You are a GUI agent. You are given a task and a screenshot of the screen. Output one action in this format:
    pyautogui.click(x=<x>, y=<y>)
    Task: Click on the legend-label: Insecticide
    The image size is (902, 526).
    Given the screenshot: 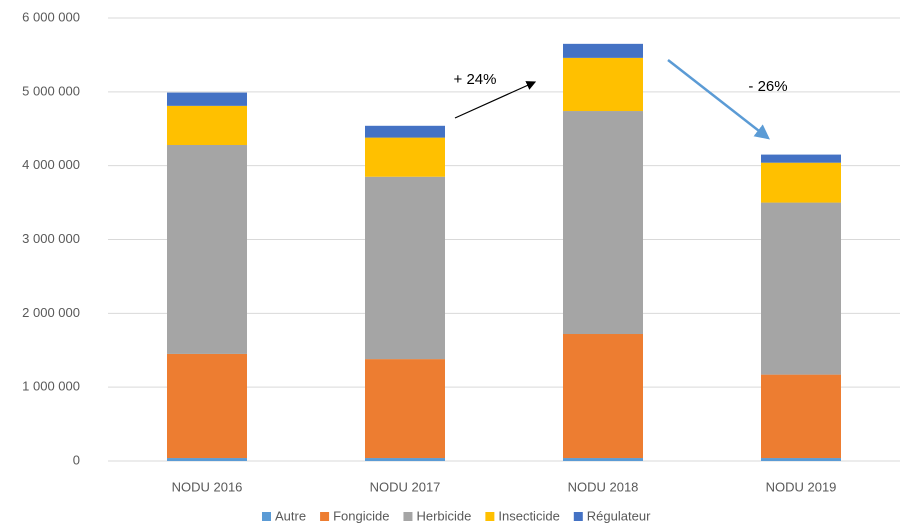 What is the action you would take?
    pyautogui.click(x=528, y=515)
    